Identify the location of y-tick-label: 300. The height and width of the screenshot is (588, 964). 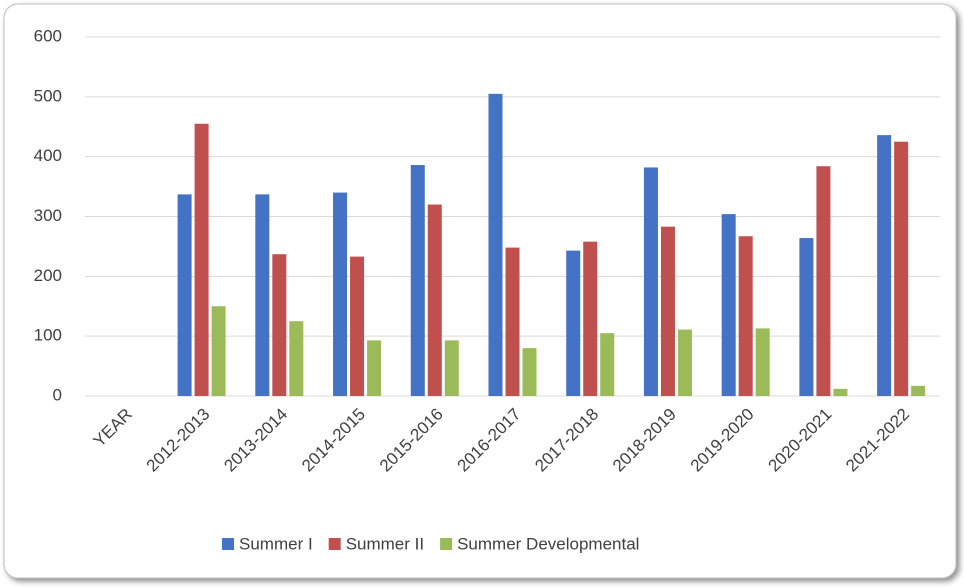
(48, 215).